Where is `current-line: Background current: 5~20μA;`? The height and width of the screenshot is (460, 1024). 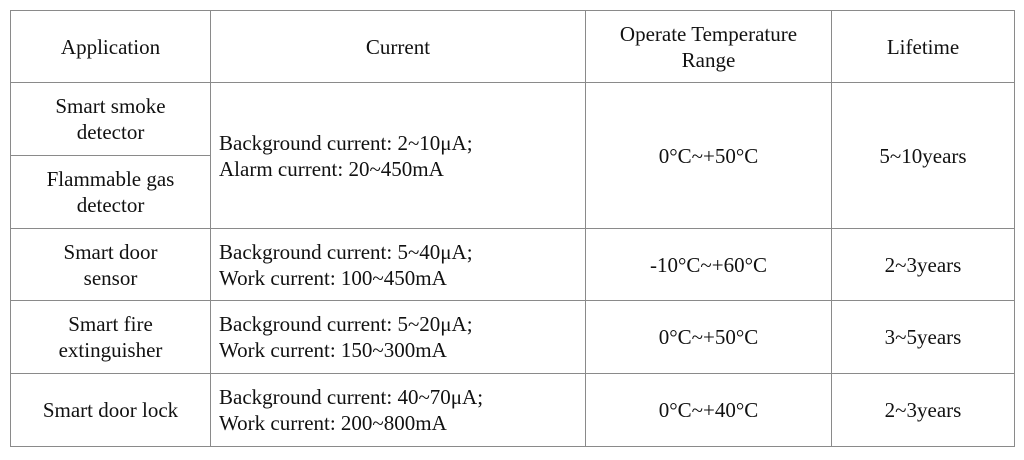
current-line: Background current: 5~20μA; is located at coordinates (346, 324).